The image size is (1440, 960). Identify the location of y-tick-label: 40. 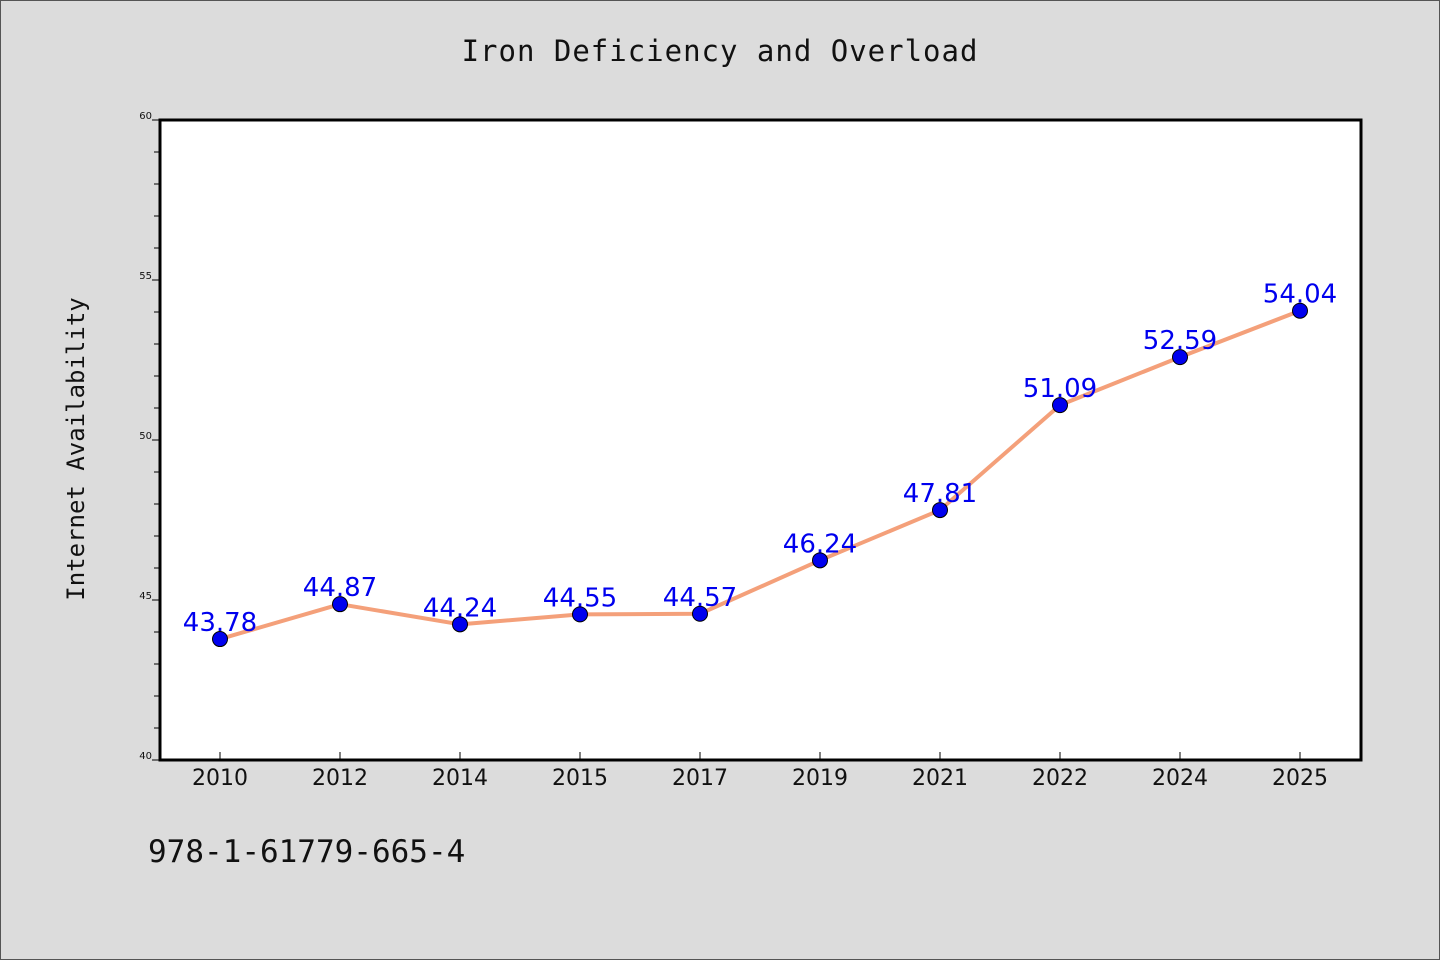
(145, 756).